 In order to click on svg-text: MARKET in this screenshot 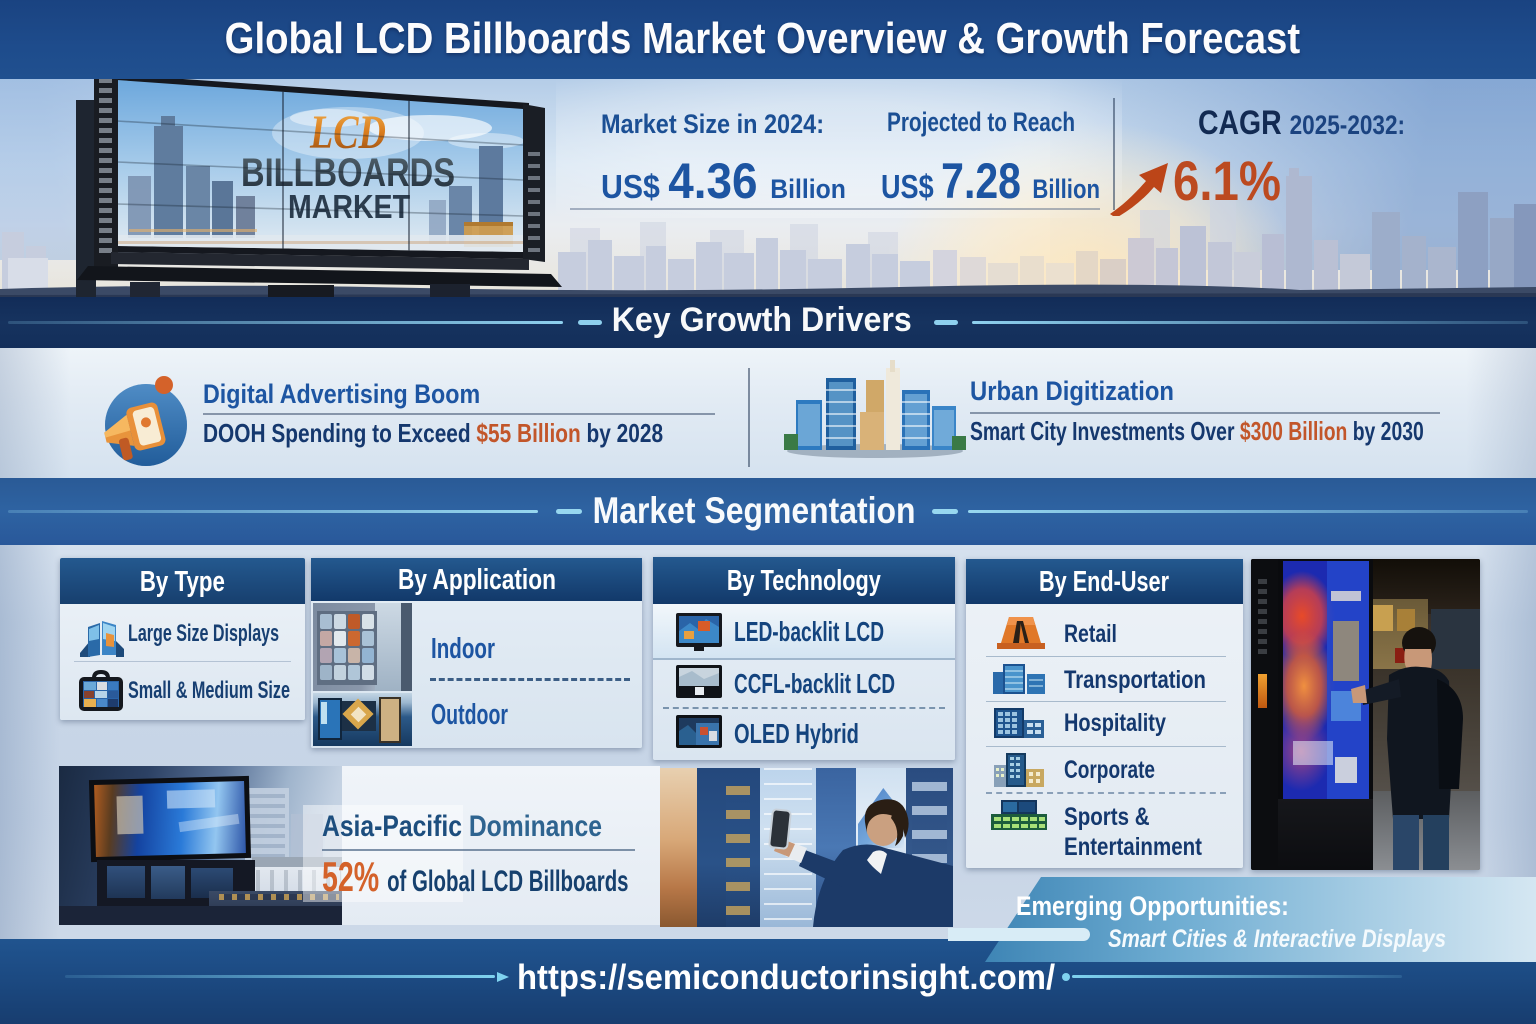, I will do `click(349, 206)`.